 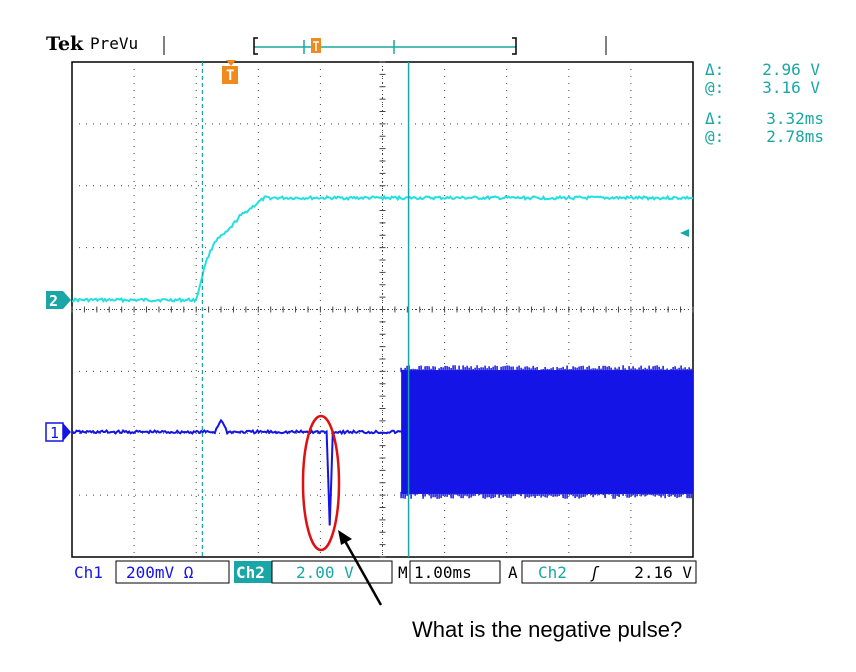 I want to click on ch1-ground-marker: 1, so click(x=58, y=432).